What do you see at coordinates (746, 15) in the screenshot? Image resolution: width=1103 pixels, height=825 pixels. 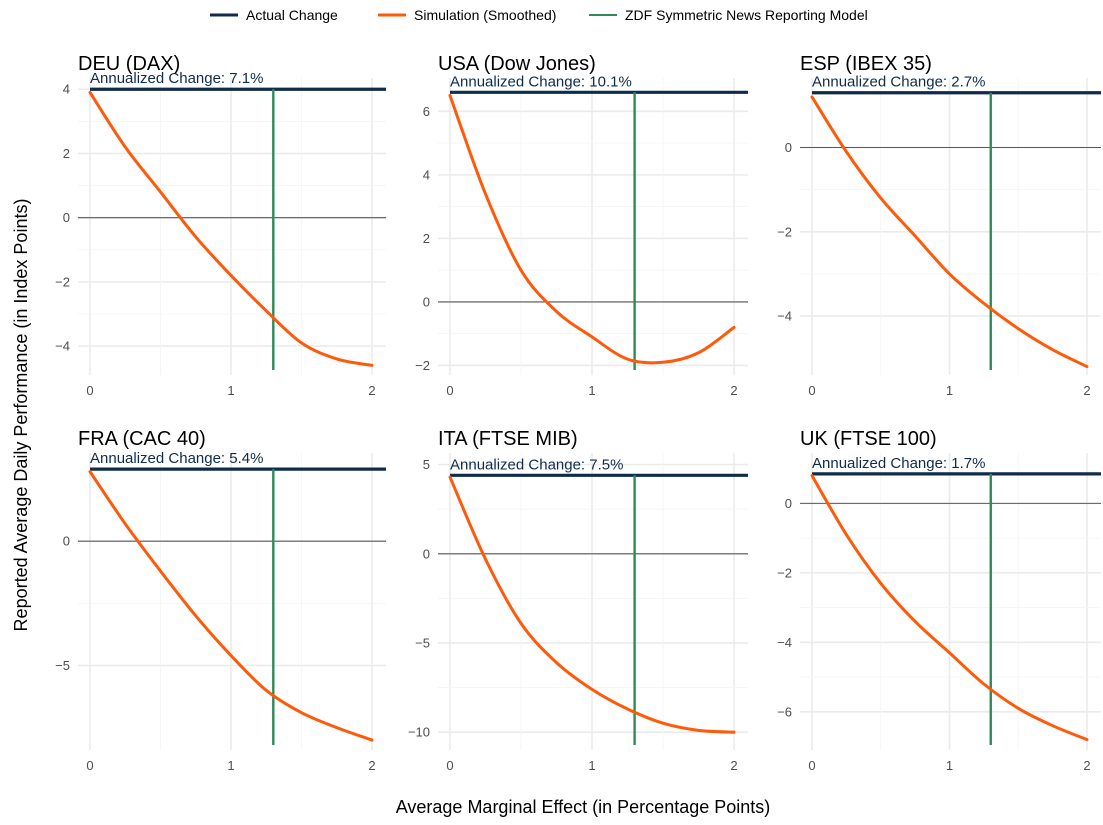 I see `legend-label-zdf: ZDF Symmetric News Reporting Model` at bounding box center [746, 15].